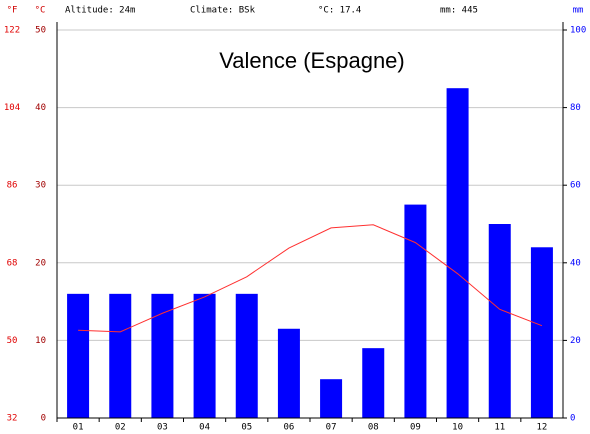 Image resolution: width=590 pixels, height=434 pixels. What do you see at coordinates (12, 341) in the screenshot?
I see `f-tick-label: 50` at bounding box center [12, 341].